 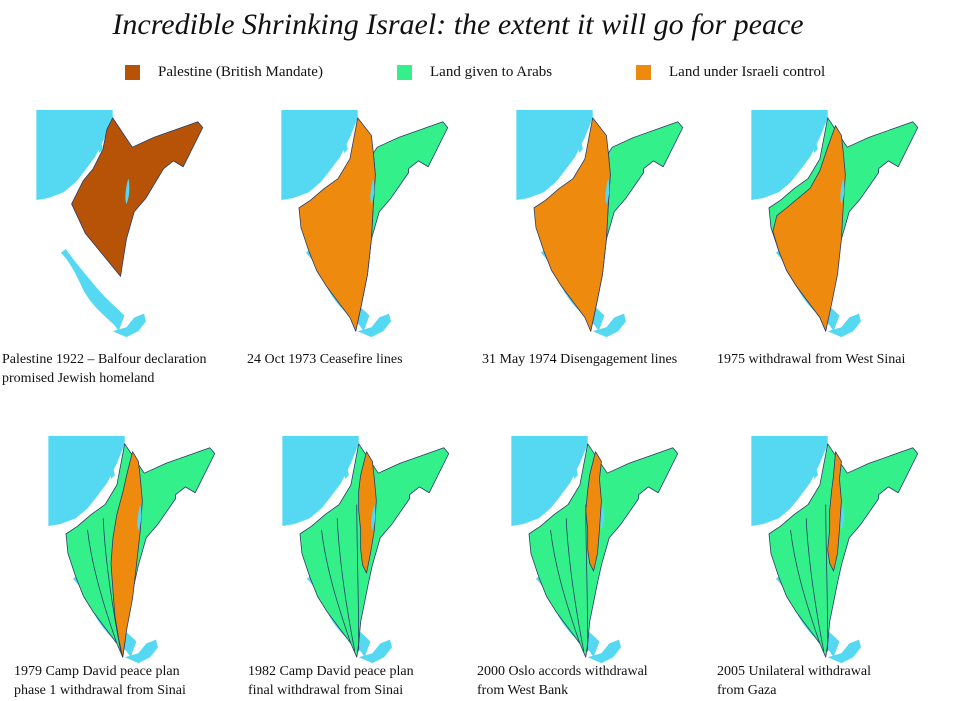 I want to click on legend-swatch-palestine-mandate, so click(x=132, y=72).